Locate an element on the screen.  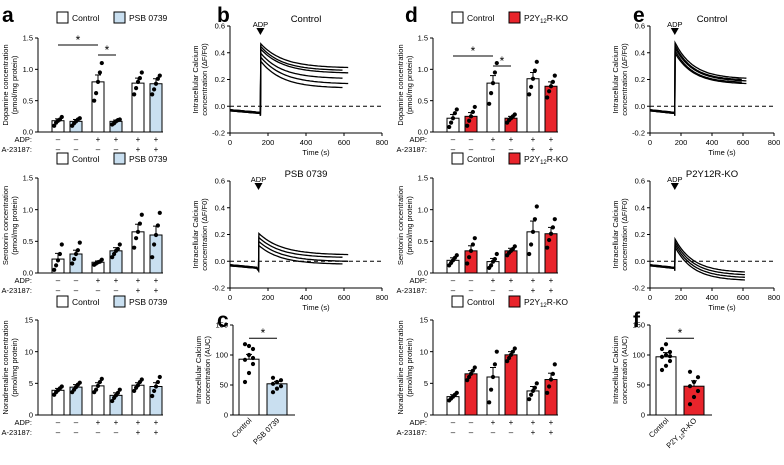
a-serotonin-bar is located at coordinates (156, 254).